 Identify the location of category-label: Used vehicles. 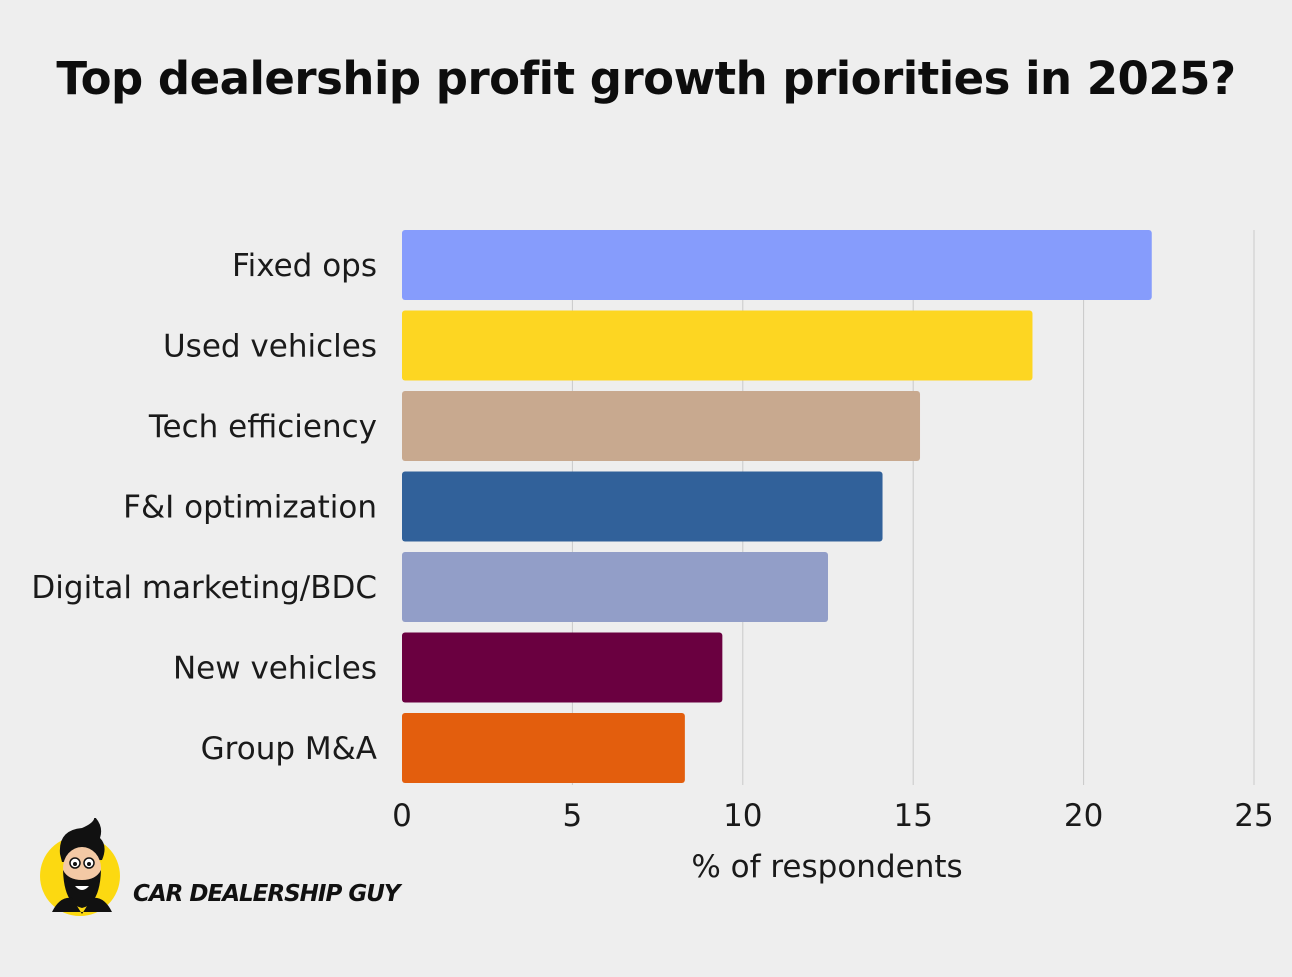
(270, 347).